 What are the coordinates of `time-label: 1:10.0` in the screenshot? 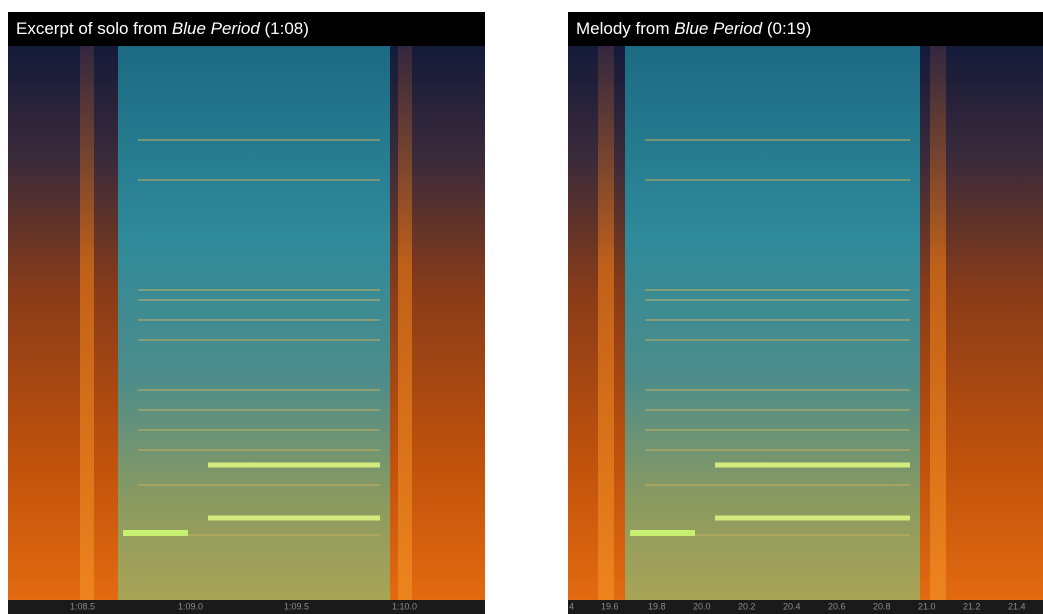 It's located at (404, 606).